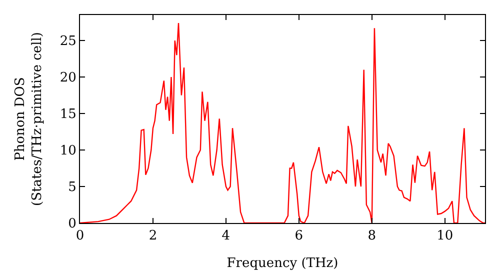  I want to click on y-tick-label: 5, so click(72, 188).